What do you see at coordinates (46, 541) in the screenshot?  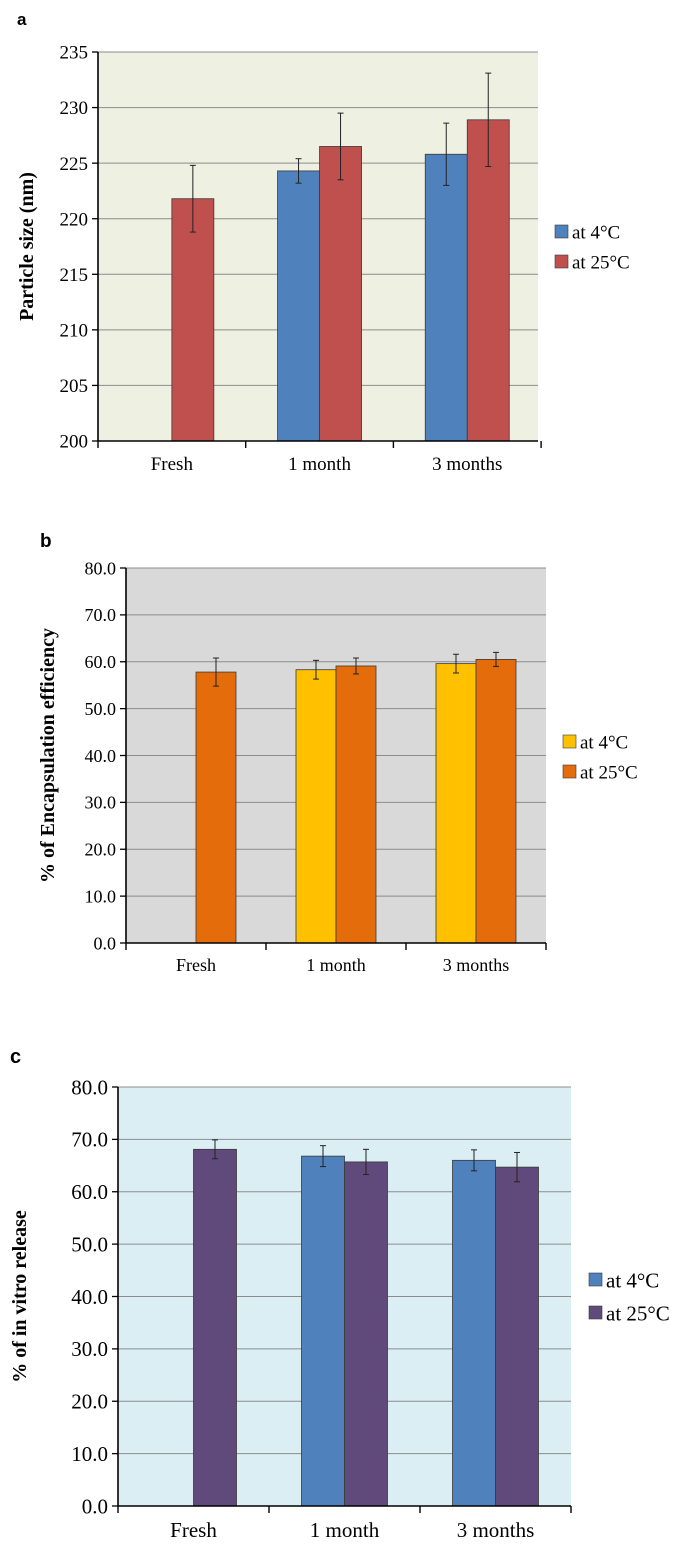 I see `panel-letter: b` at bounding box center [46, 541].